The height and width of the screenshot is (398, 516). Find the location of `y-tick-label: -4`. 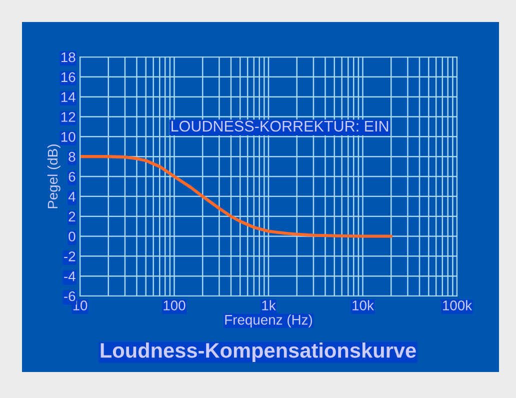

y-tick-label: -4 is located at coordinates (70, 277).